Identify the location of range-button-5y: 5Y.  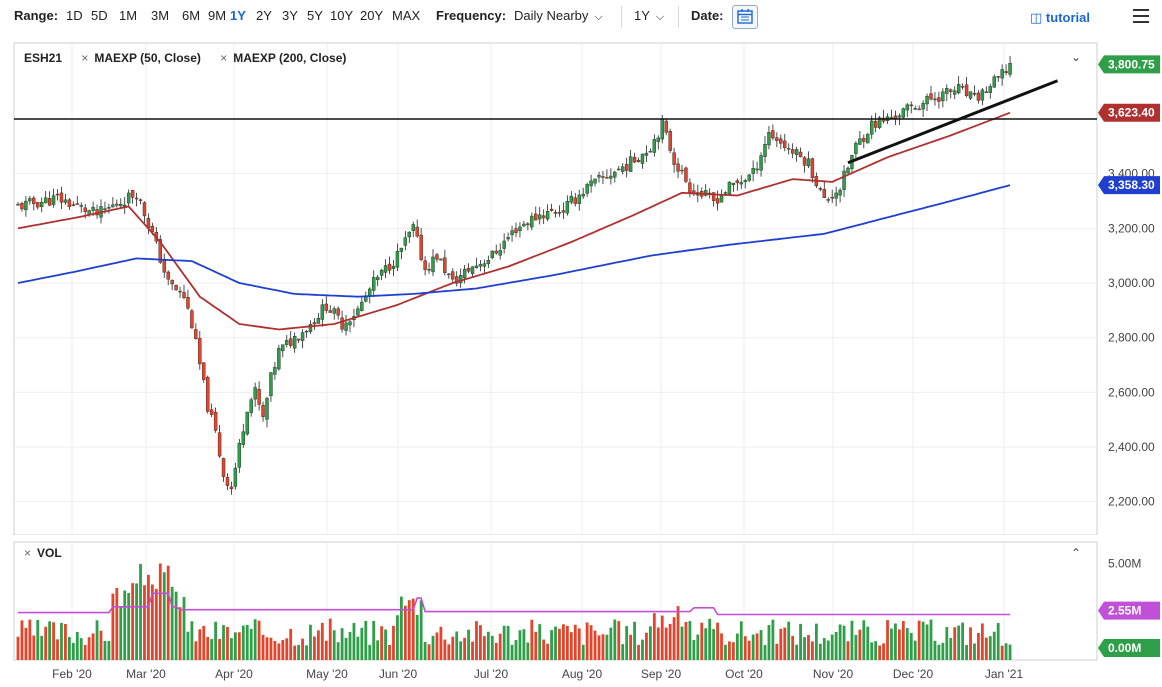
(315, 15).